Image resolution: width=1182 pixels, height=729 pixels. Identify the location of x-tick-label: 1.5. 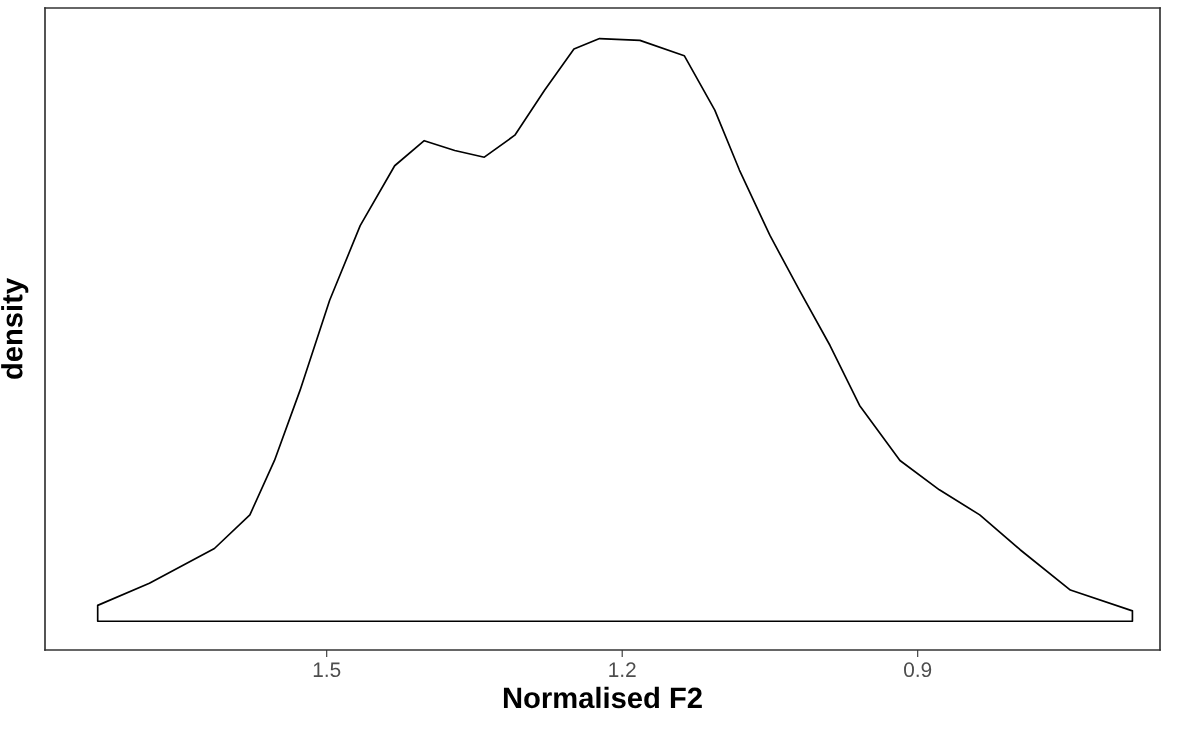
(327, 670).